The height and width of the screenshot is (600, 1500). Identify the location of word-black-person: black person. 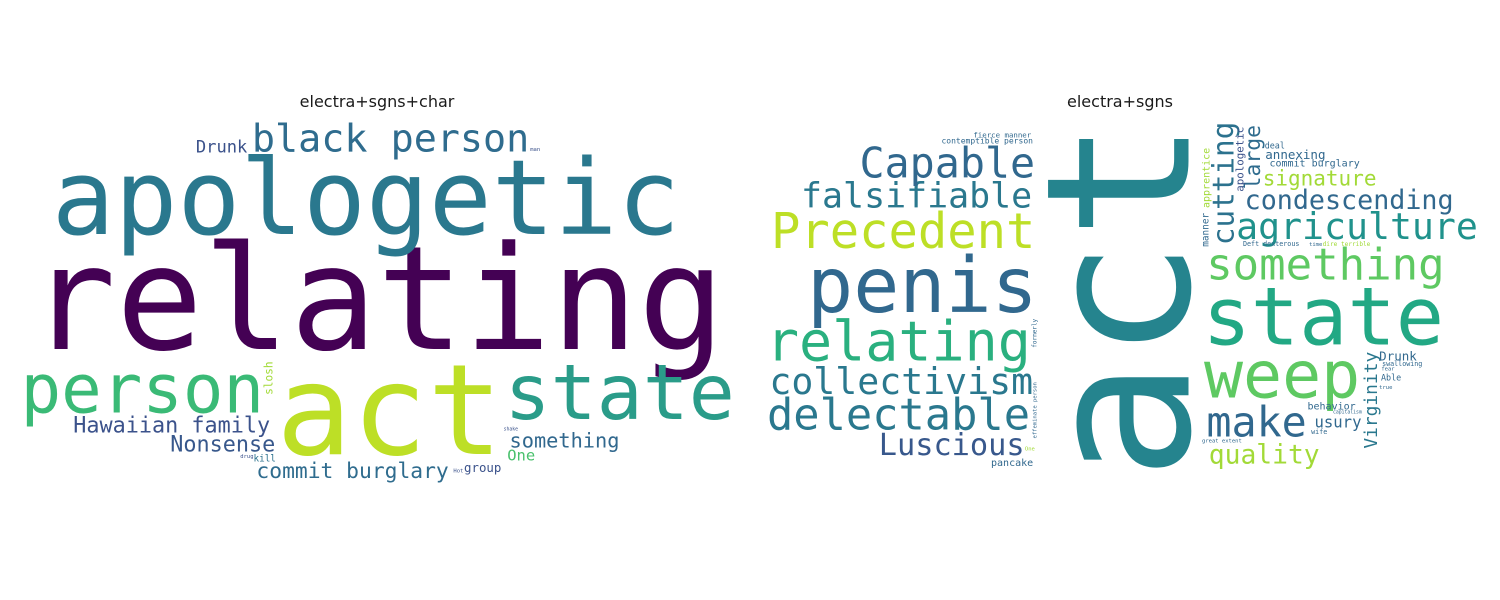
(390, 138).